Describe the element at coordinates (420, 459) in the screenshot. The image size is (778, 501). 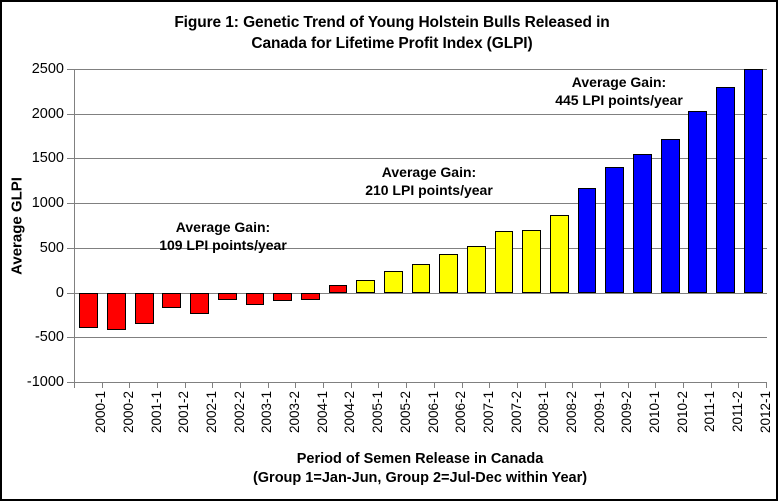
I see `x-axis-title-line-1: Period of Semen Release in Canada` at that location.